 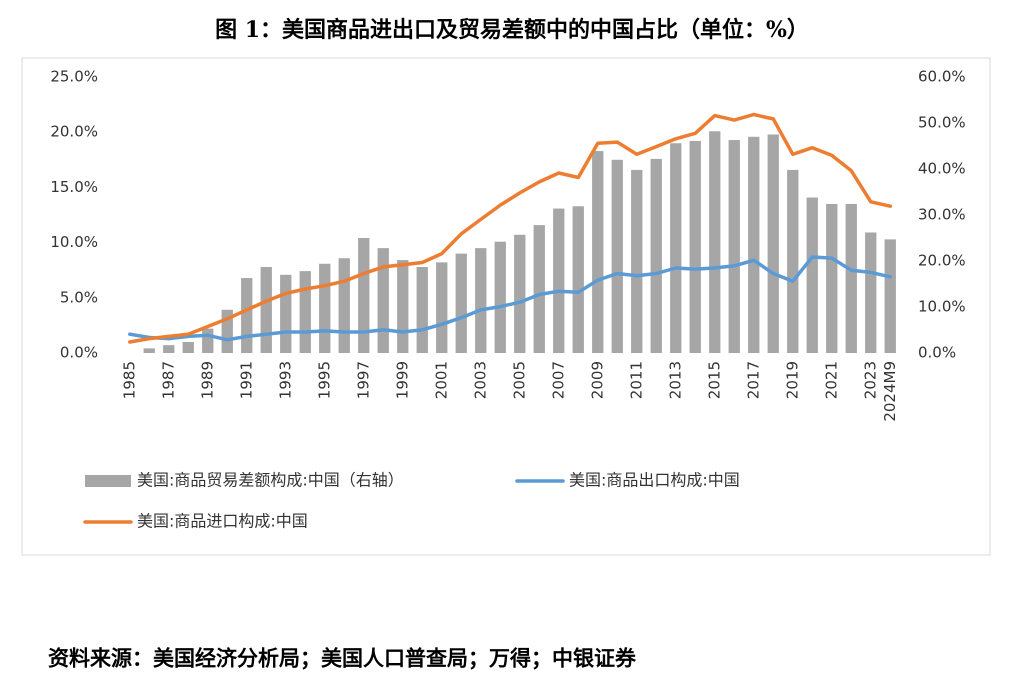 I want to click on x-tick-label: 2003, so click(x=480, y=380).